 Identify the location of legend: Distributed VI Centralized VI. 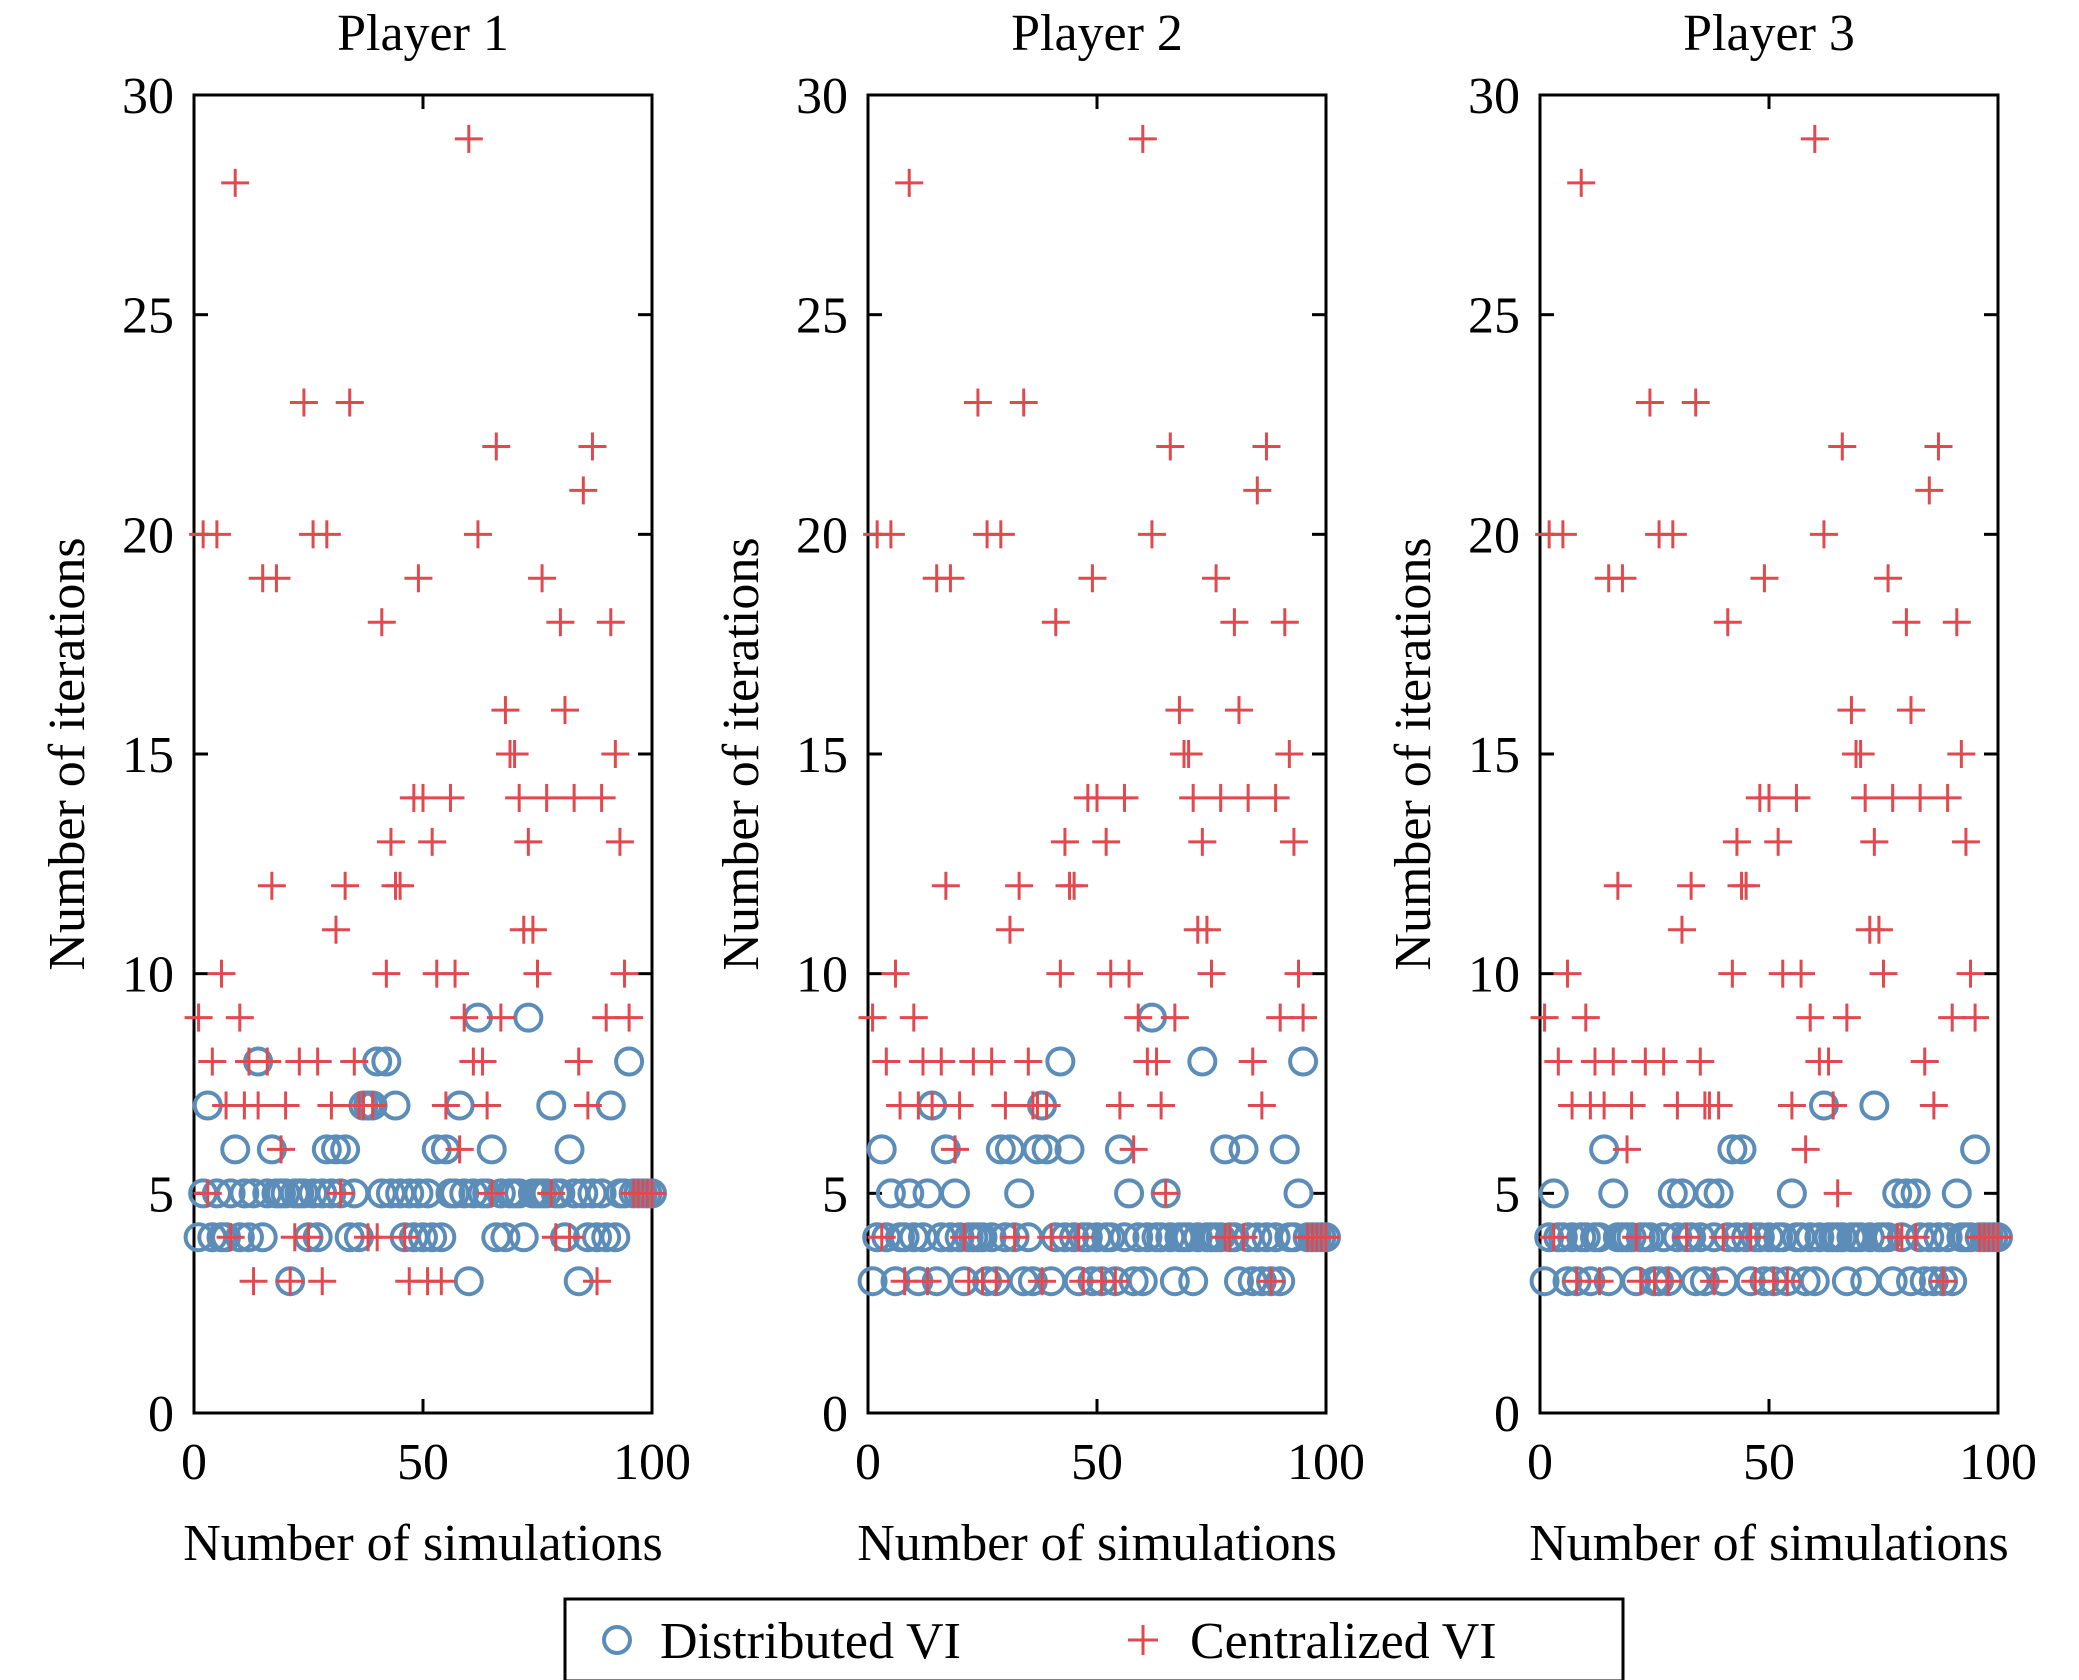
(1094, 1638).